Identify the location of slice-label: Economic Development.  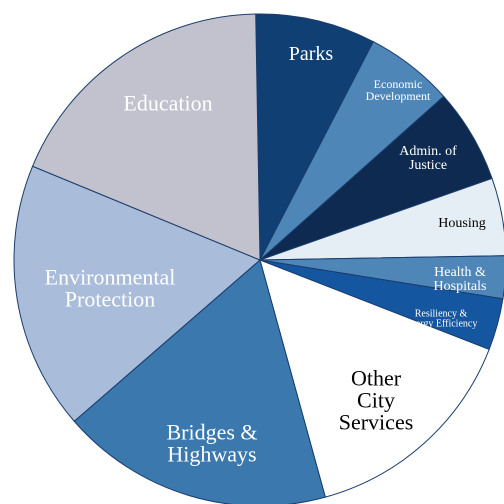
(398, 90).